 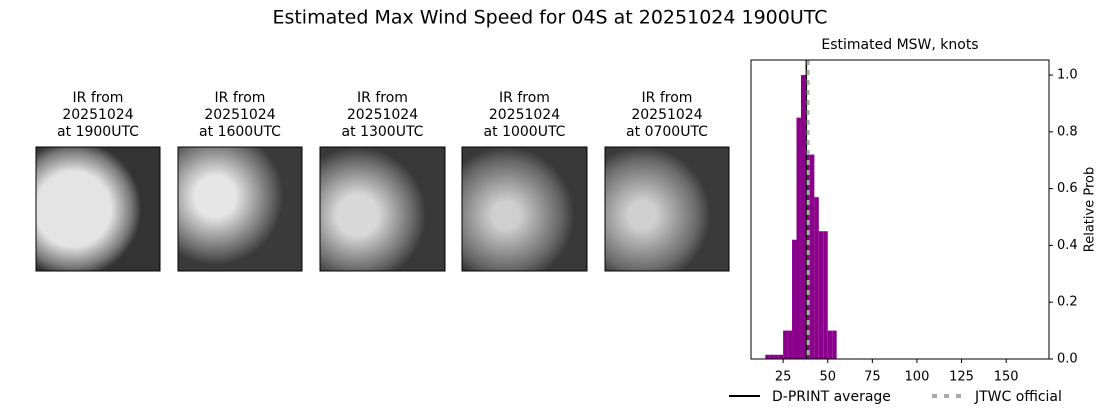 What do you see at coordinates (917, 377) in the screenshot?
I see `x-tick-label: 100` at bounding box center [917, 377].